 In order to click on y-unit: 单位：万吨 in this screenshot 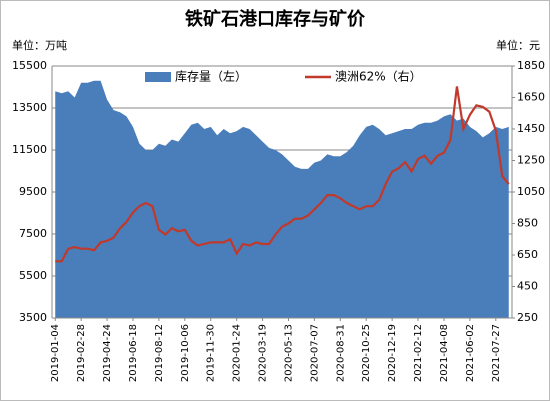, I will do `click(39, 45)`.